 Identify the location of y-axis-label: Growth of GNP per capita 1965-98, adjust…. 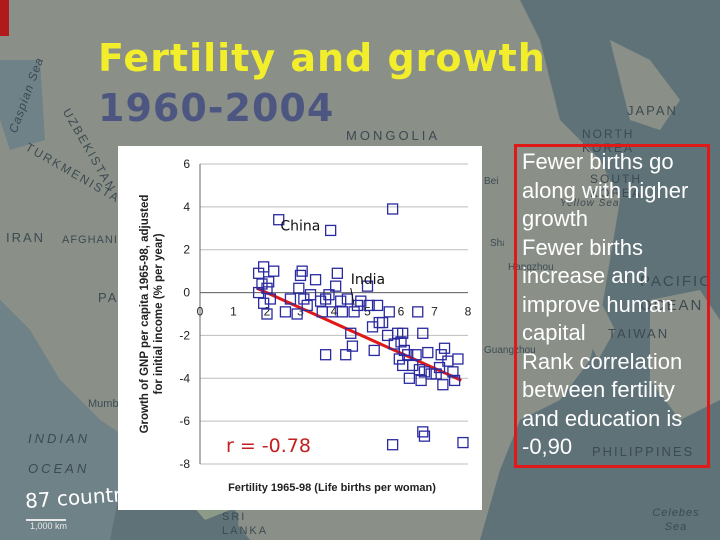
(145, 314).